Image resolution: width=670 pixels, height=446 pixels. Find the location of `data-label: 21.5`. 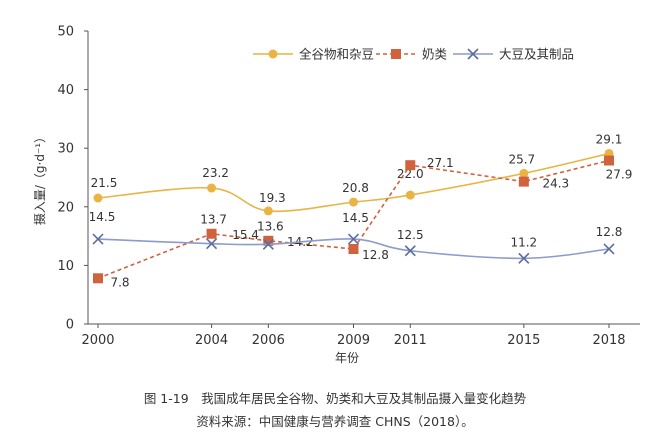

data-label: 21.5 is located at coordinates (104, 183).